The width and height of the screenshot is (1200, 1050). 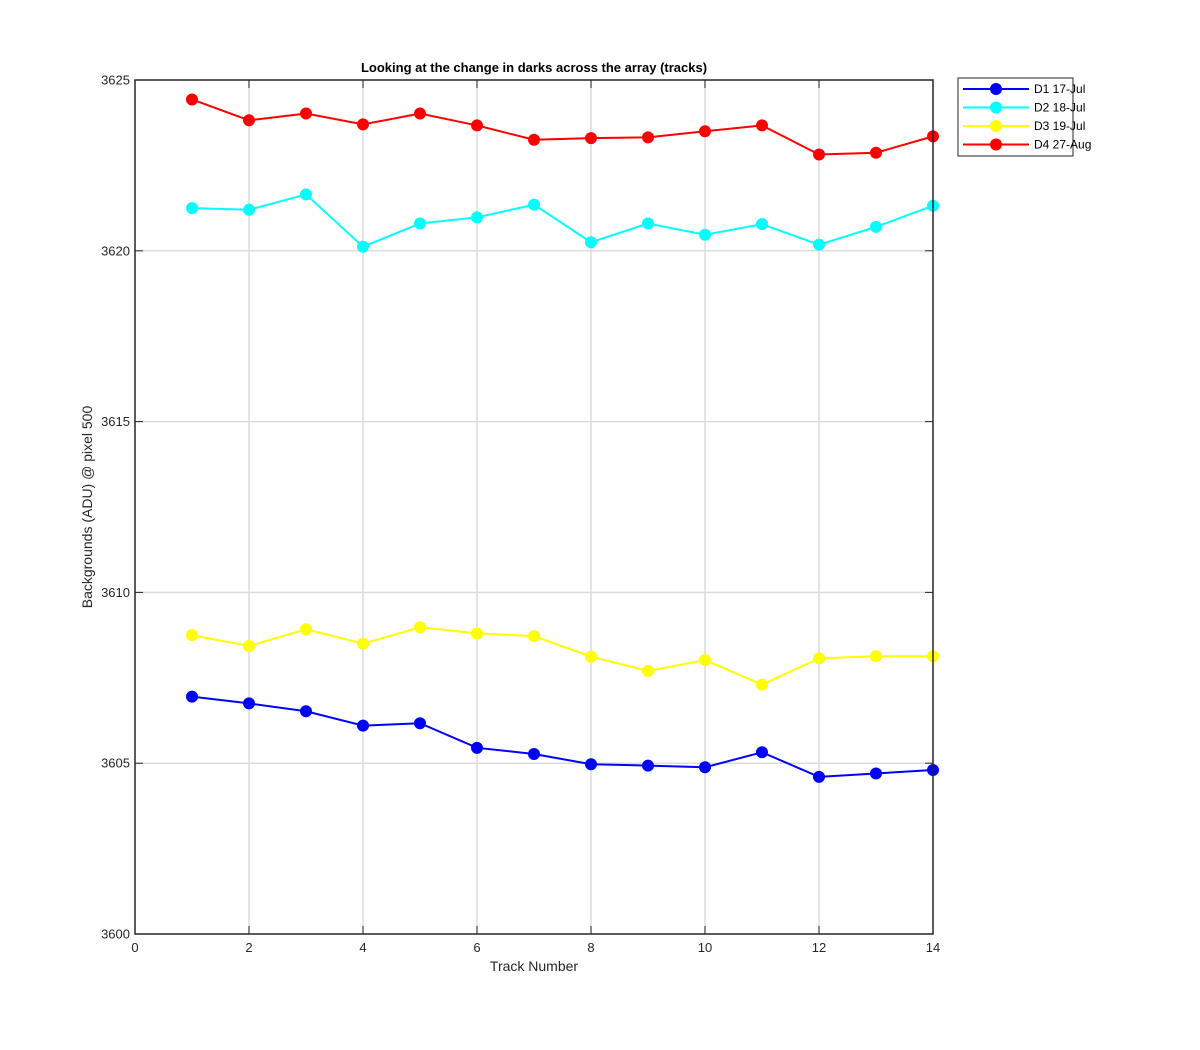 I want to click on legend-box, so click(x=1015, y=117).